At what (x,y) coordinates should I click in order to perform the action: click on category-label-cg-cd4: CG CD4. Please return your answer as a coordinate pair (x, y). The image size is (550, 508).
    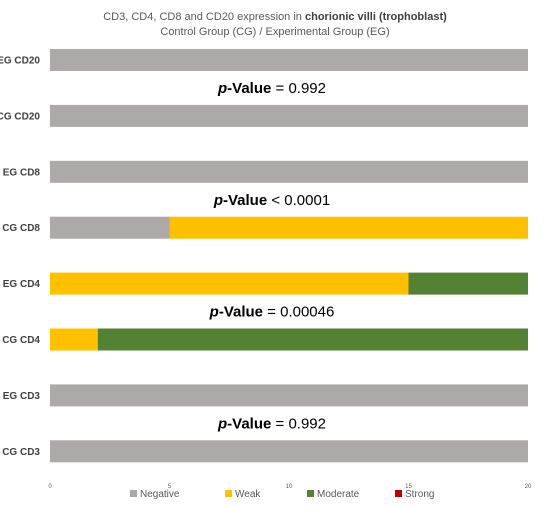
    Looking at the image, I should click on (21, 340).